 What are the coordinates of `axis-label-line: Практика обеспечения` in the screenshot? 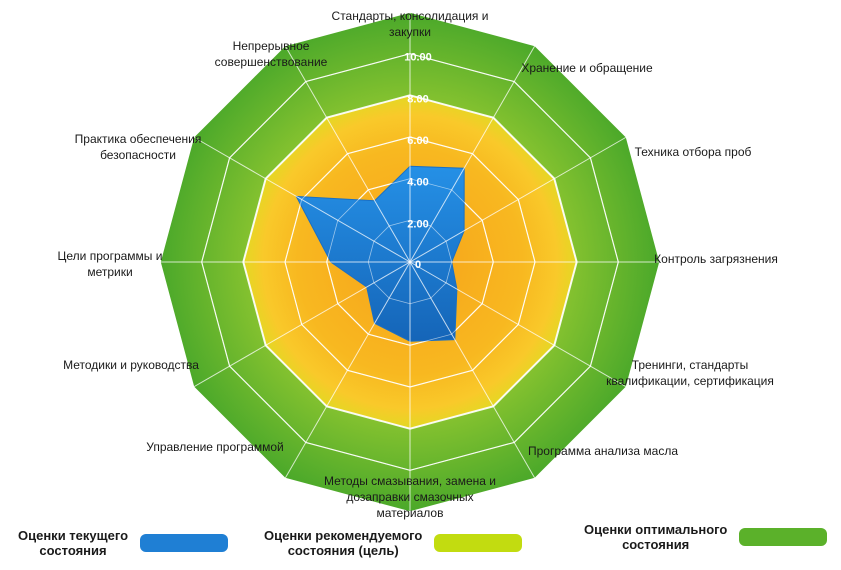 It's located at (138, 139).